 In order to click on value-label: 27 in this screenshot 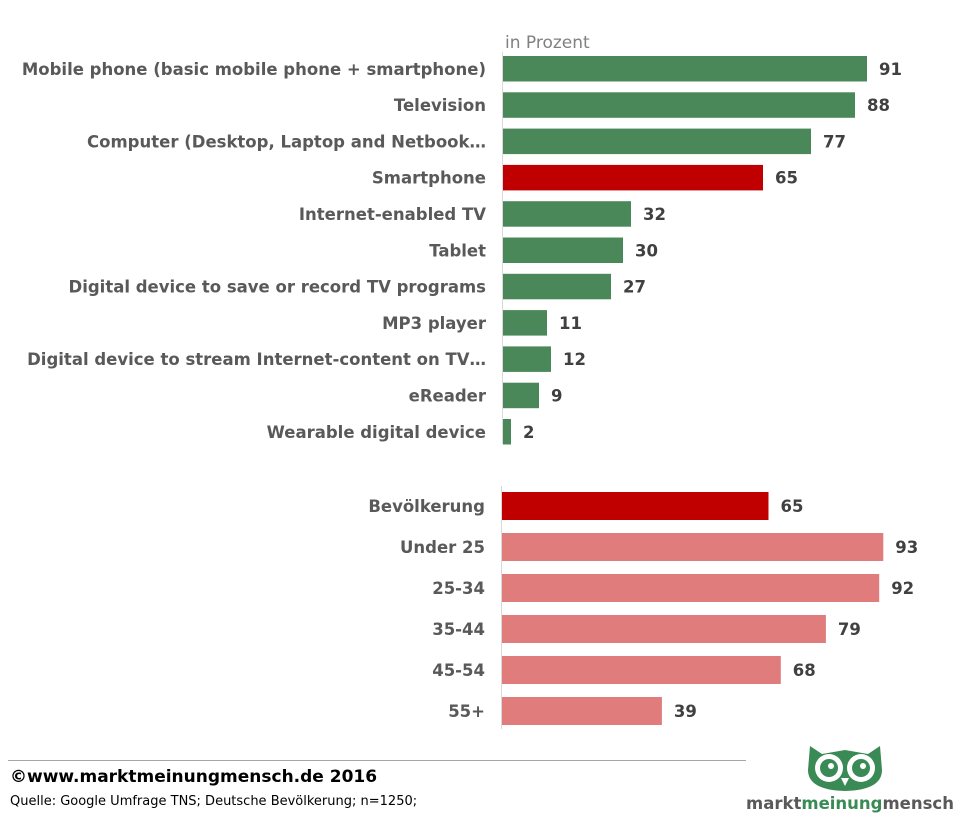, I will do `click(634, 287)`.